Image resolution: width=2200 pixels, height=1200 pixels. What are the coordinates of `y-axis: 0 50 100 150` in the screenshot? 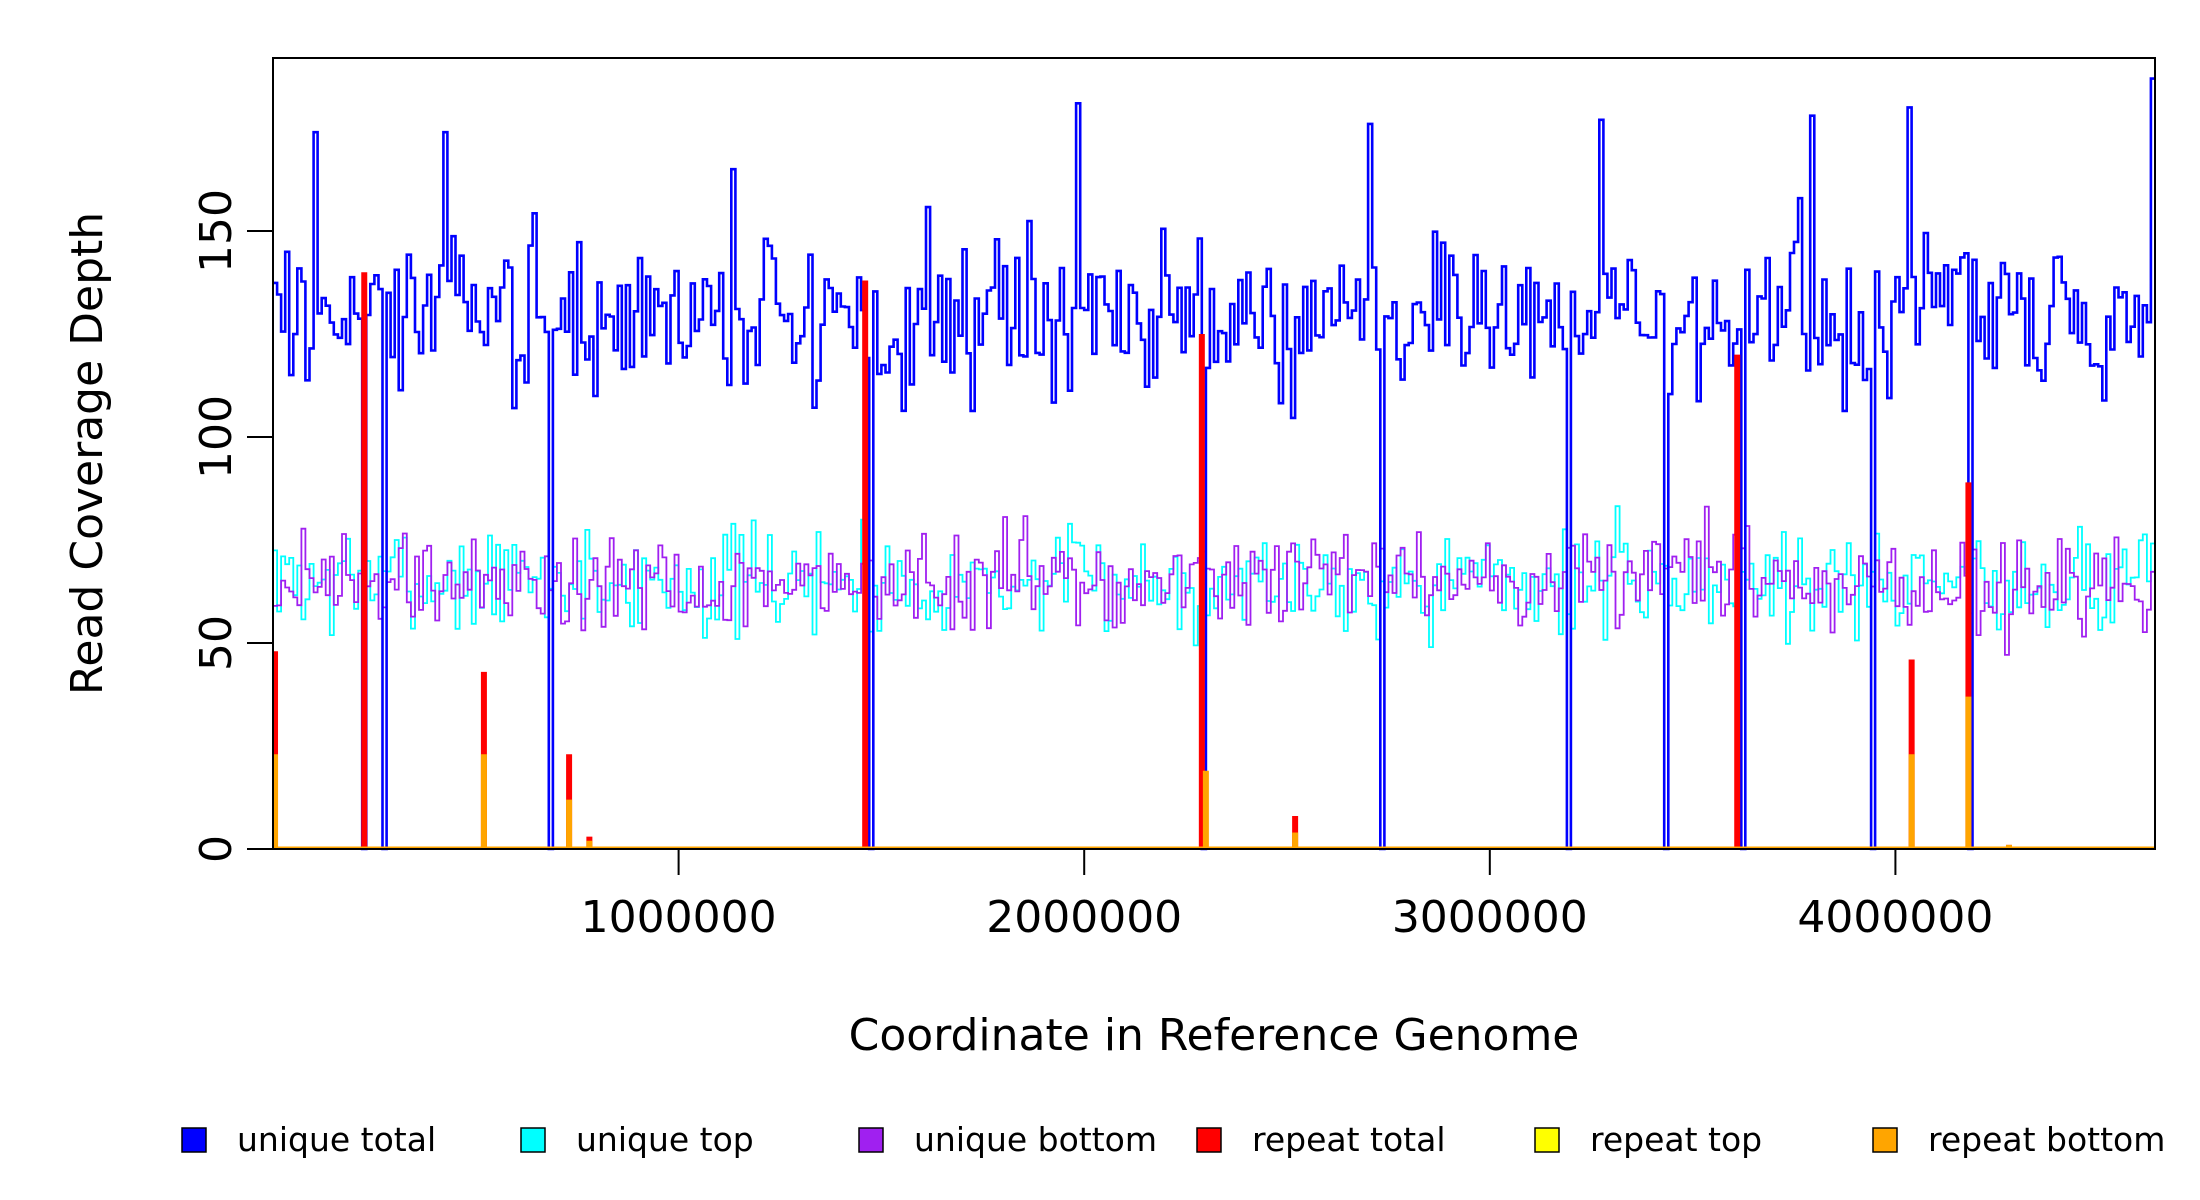 It's located at (232, 526).